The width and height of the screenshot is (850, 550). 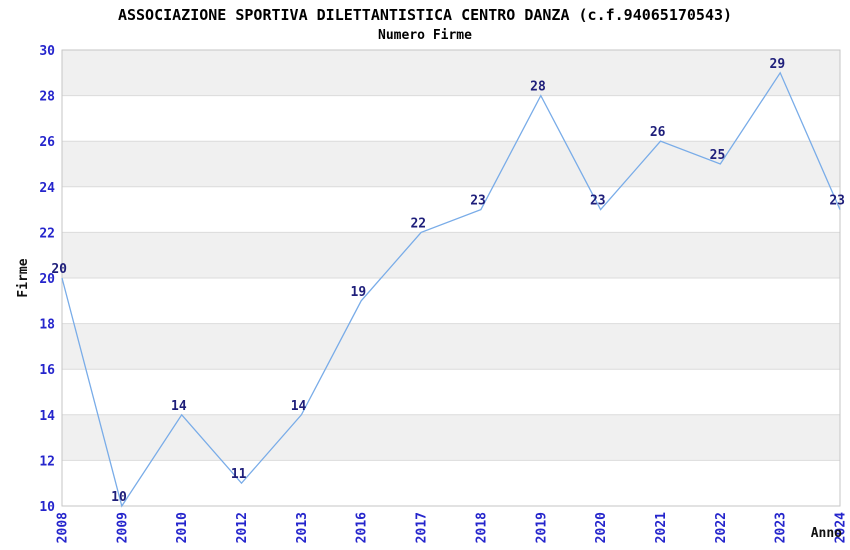 What do you see at coordinates (47, 370) in the screenshot?
I see `y-tick-label: 16` at bounding box center [47, 370].